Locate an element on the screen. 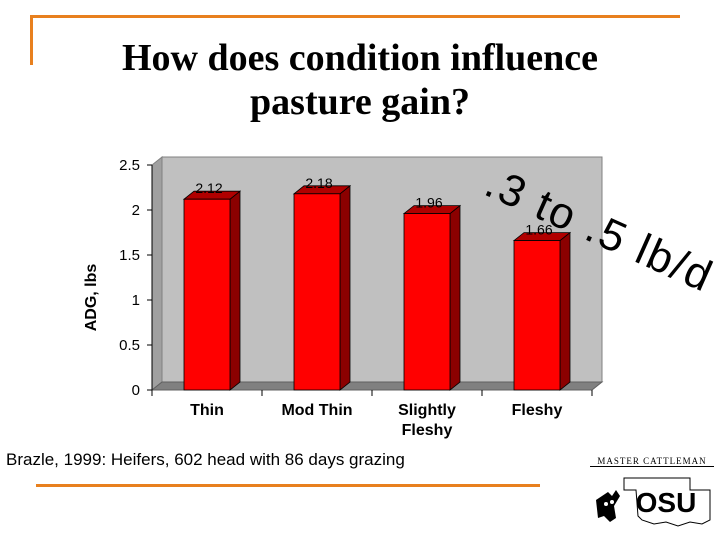 This screenshot has width=720, height=540. chart-side-wall is located at coordinates (157, 273).